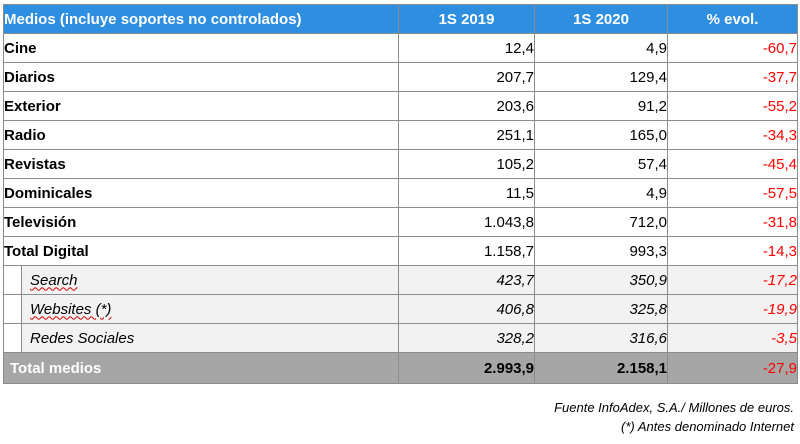 The height and width of the screenshot is (444, 800). What do you see at coordinates (733, 135) in the screenshot?
I see `value-evol: -34,3` at bounding box center [733, 135].